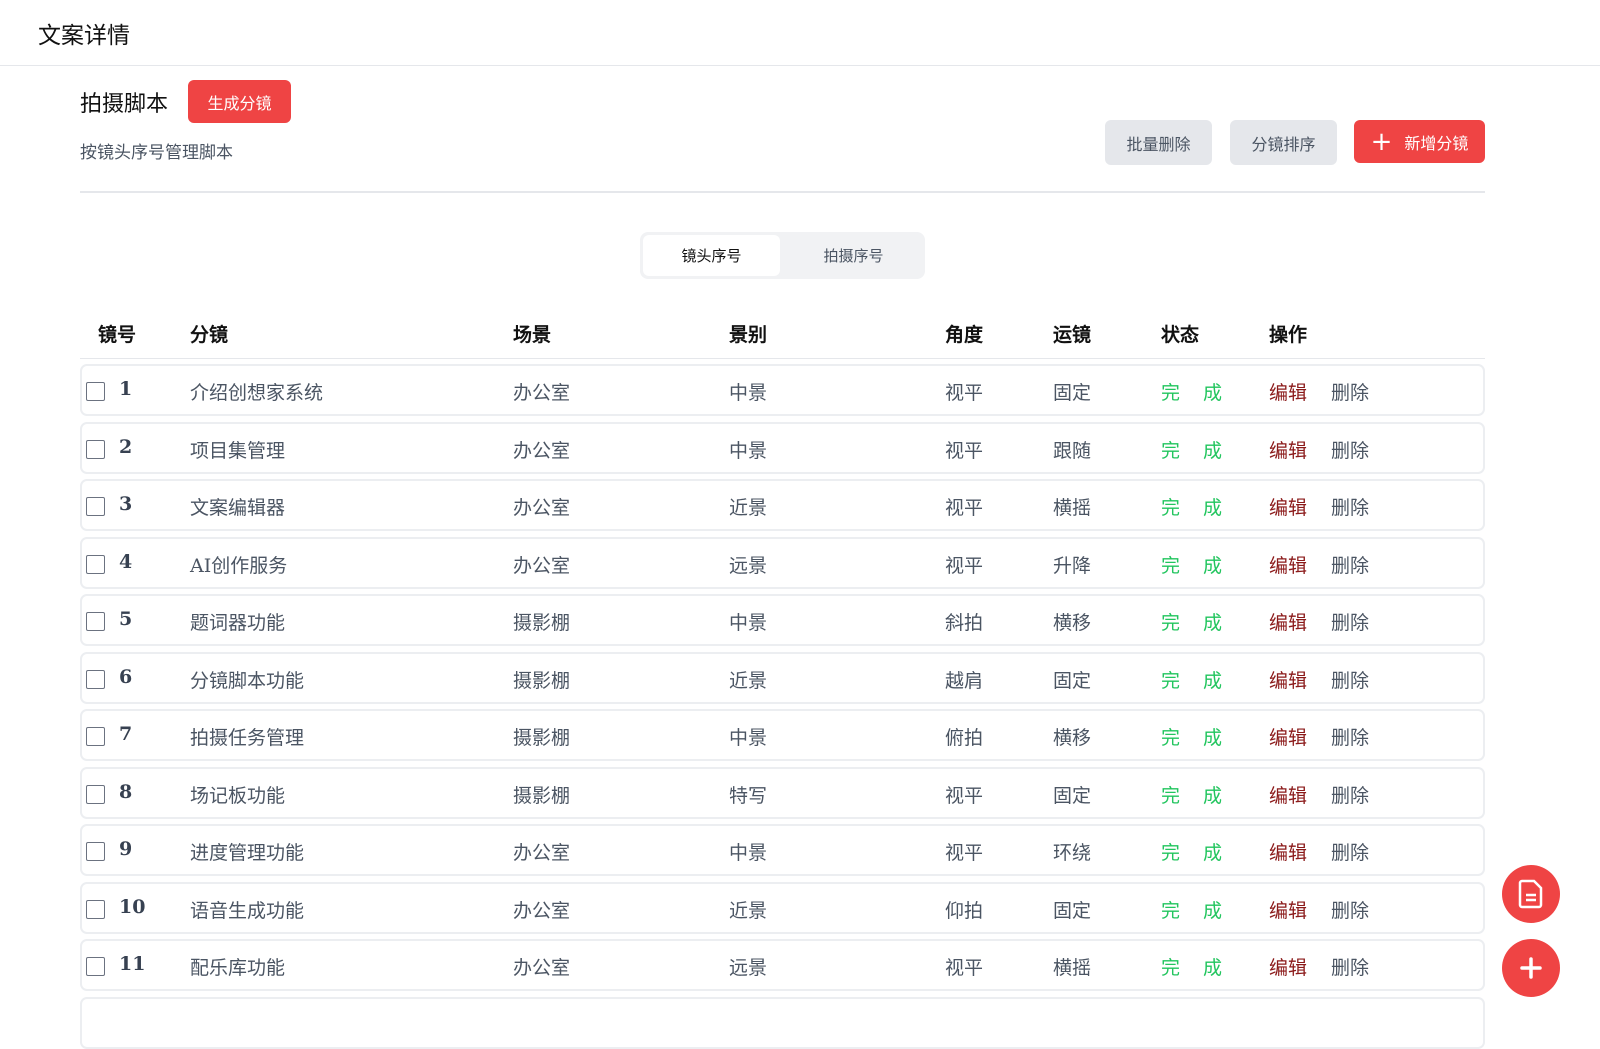 This screenshot has width=1600, height=1049. I want to click on table-row: 8 场记板功能 摄影棚 特写 视平 固定 完 成 编辑 删除, so click(782, 792).